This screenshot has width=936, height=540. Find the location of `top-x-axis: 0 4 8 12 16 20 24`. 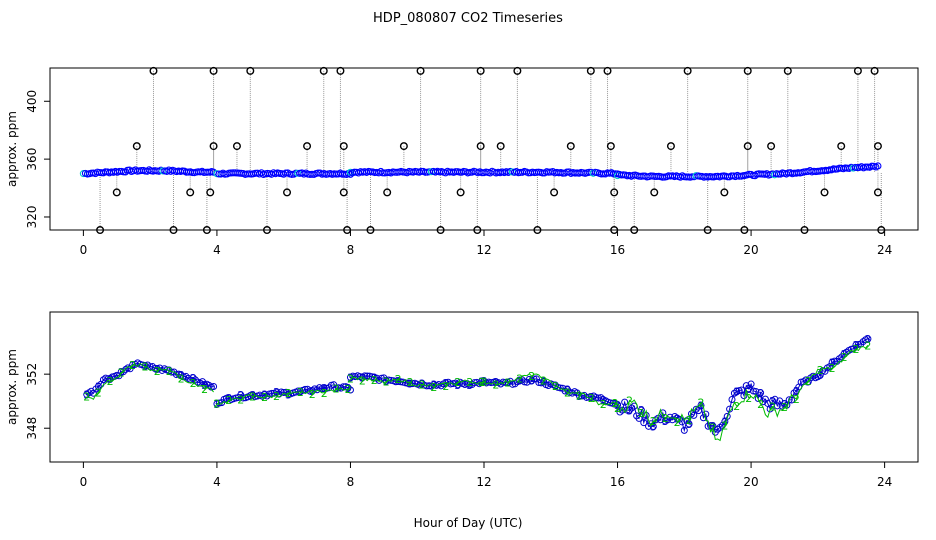

top-x-axis: 0 4 8 12 16 20 24 is located at coordinates (486, 243).